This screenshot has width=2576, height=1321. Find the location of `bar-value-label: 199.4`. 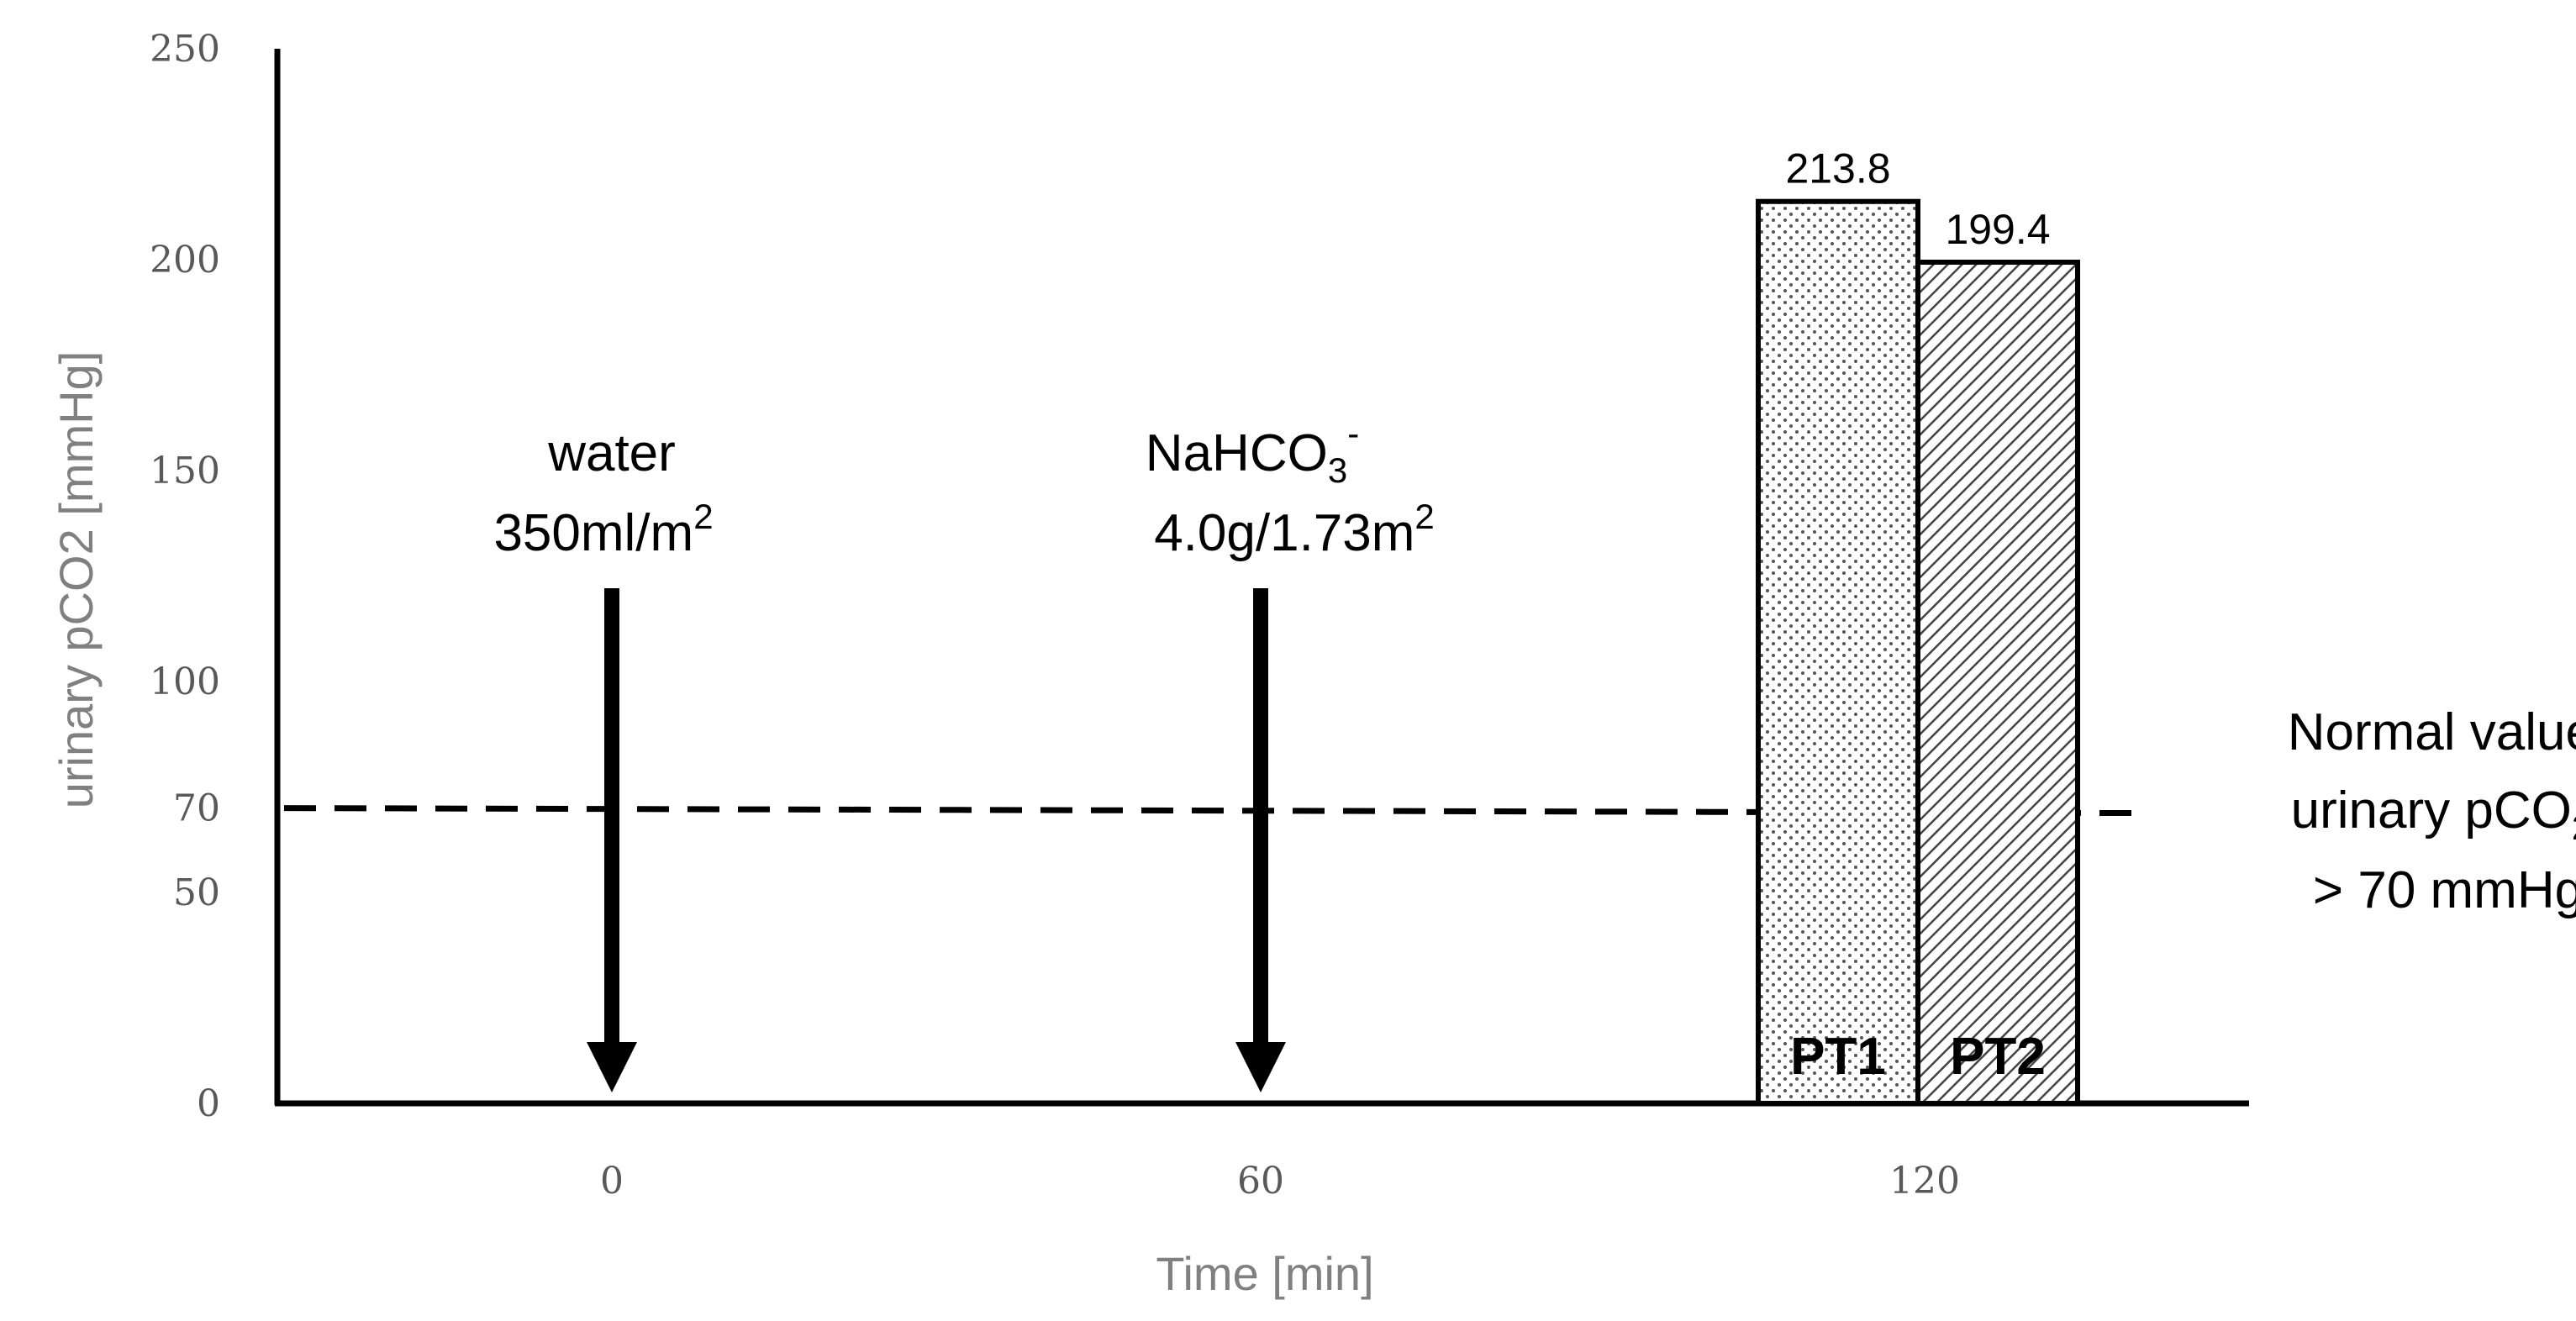

bar-value-label: 199.4 is located at coordinates (1997, 229).